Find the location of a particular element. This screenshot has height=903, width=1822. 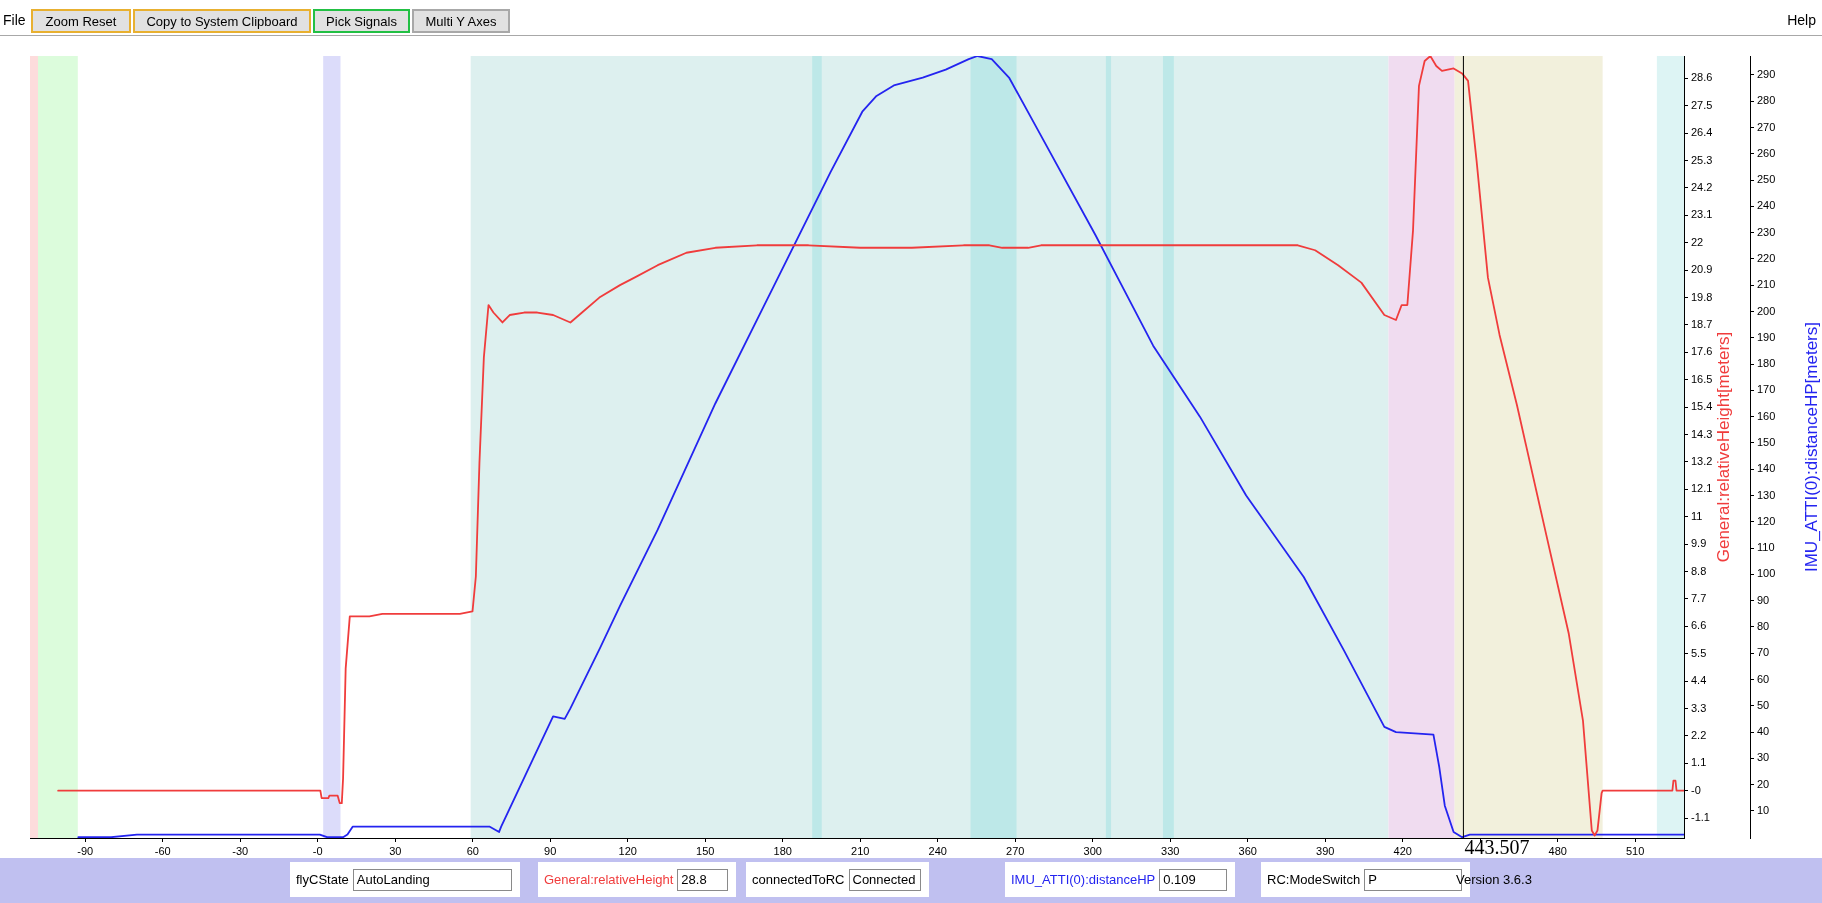

x-tick-label: 390 is located at coordinates (1325, 850).